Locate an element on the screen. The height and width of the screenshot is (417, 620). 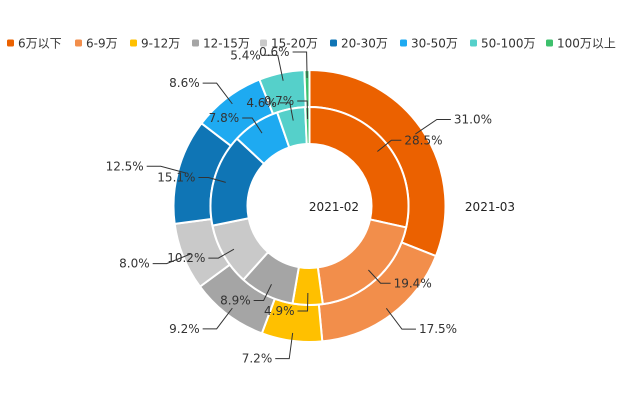
legend-label: 100万以上 is located at coordinates (586, 44).